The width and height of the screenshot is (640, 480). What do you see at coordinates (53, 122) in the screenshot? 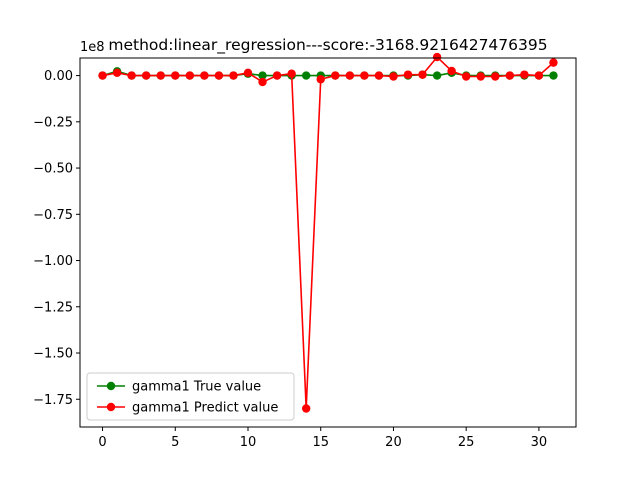
I see `y-tick-label: −0.25` at bounding box center [53, 122].